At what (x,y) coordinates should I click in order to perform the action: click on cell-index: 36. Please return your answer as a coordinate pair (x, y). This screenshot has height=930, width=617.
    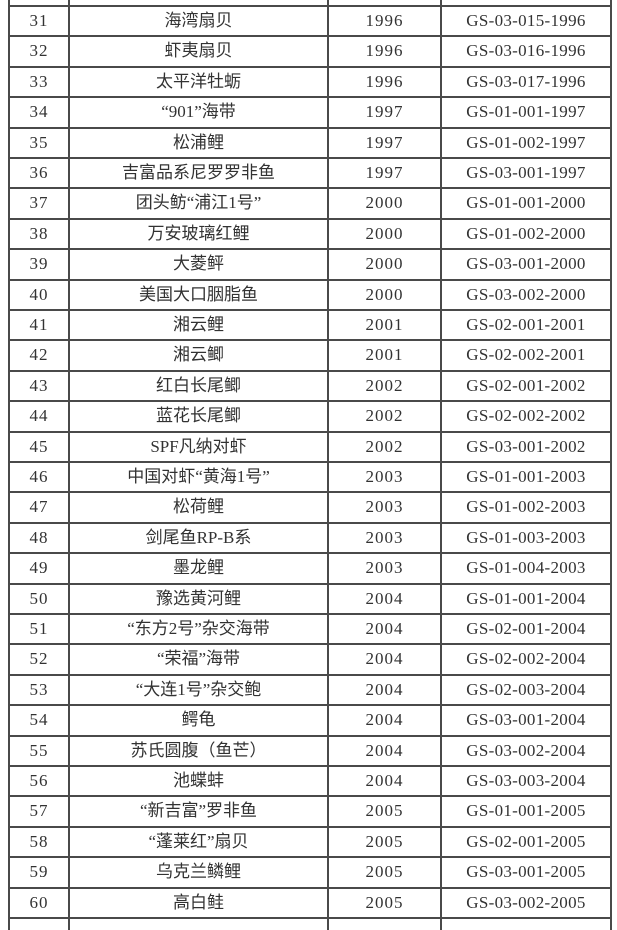
    Looking at the image, I should click on (39, 173).